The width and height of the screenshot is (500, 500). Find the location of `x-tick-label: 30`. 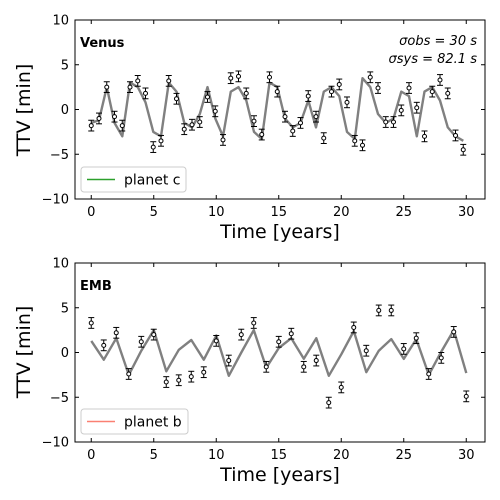

x-tick-label: 30 is located at coordinates (466, 212).